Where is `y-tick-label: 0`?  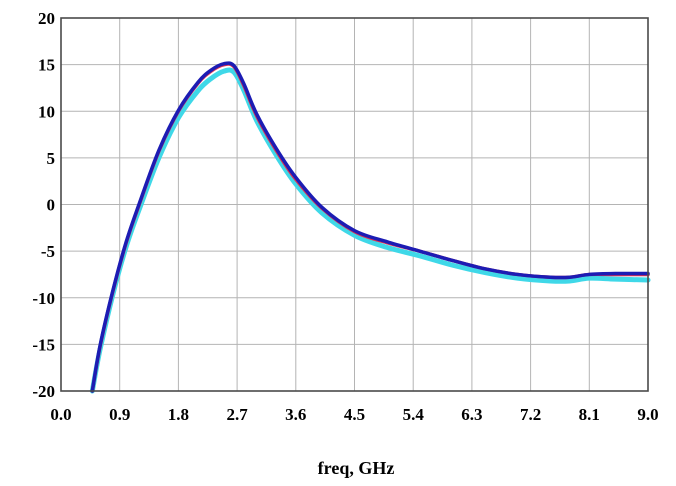 y-tick-label: 0 is located at coordinates (51, 205).